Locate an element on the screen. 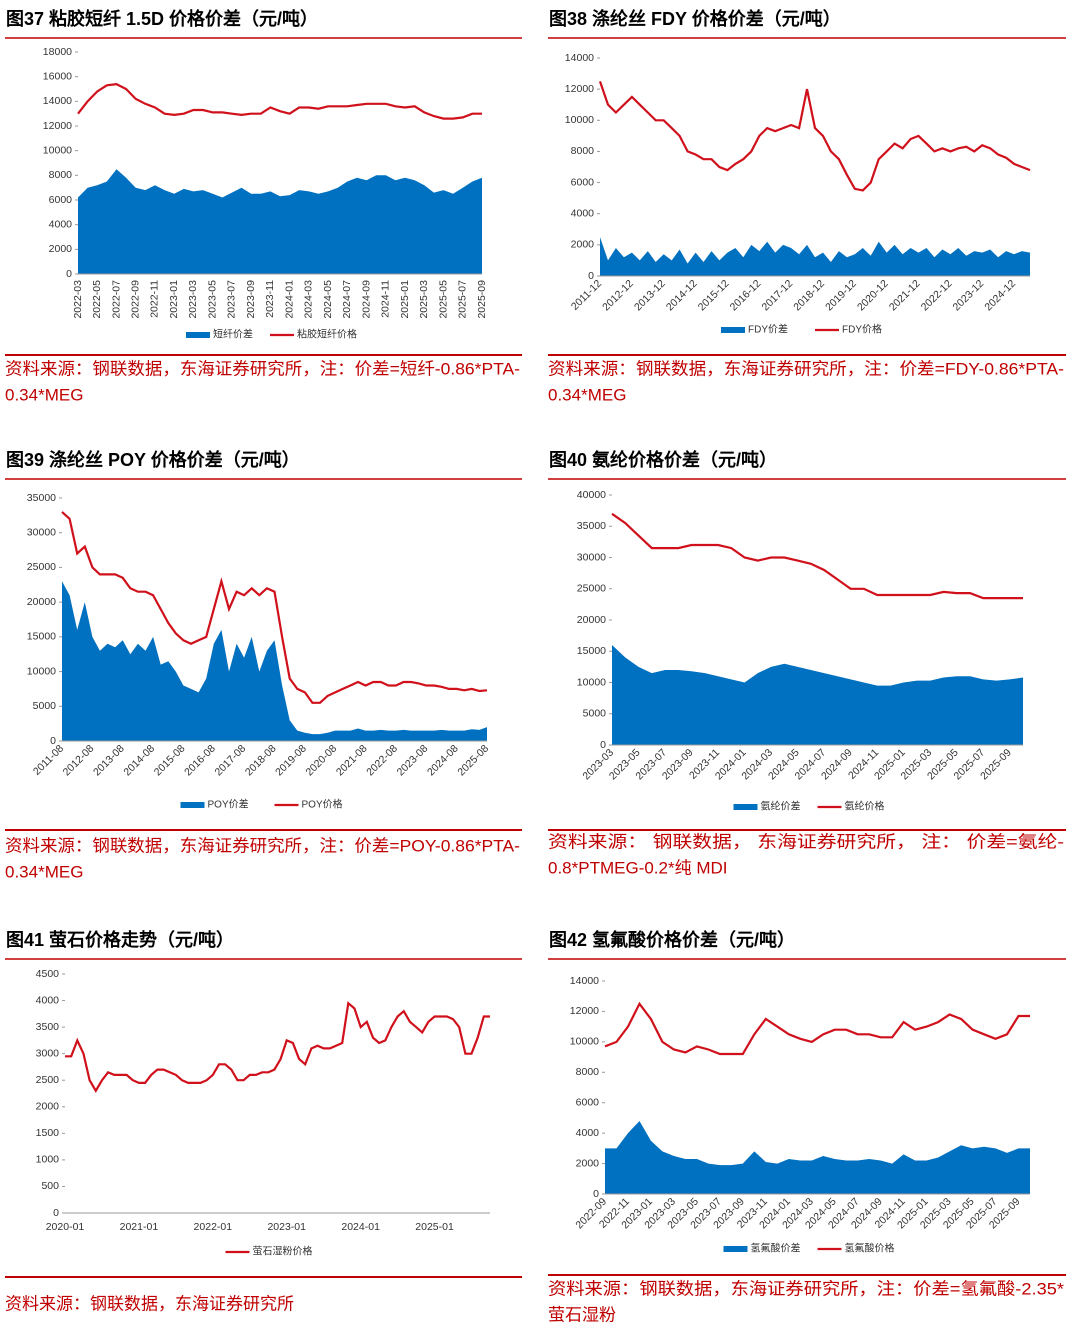 This screenshot has height=1330, width=1080. x-tick-label: 2016-08 is located at coordinates (200, 760).